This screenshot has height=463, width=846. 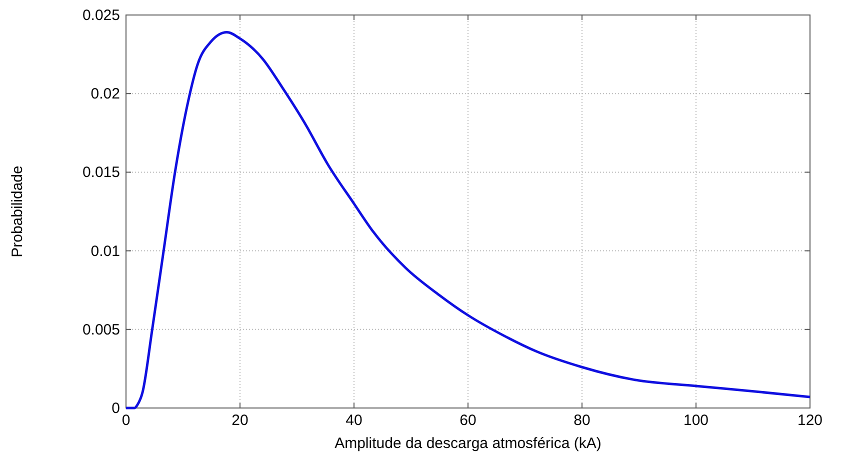 What do you see at coordinates (810, 420) in the screenshot?
I see `x-tick-label: 120` at bounding box center [810, 420].